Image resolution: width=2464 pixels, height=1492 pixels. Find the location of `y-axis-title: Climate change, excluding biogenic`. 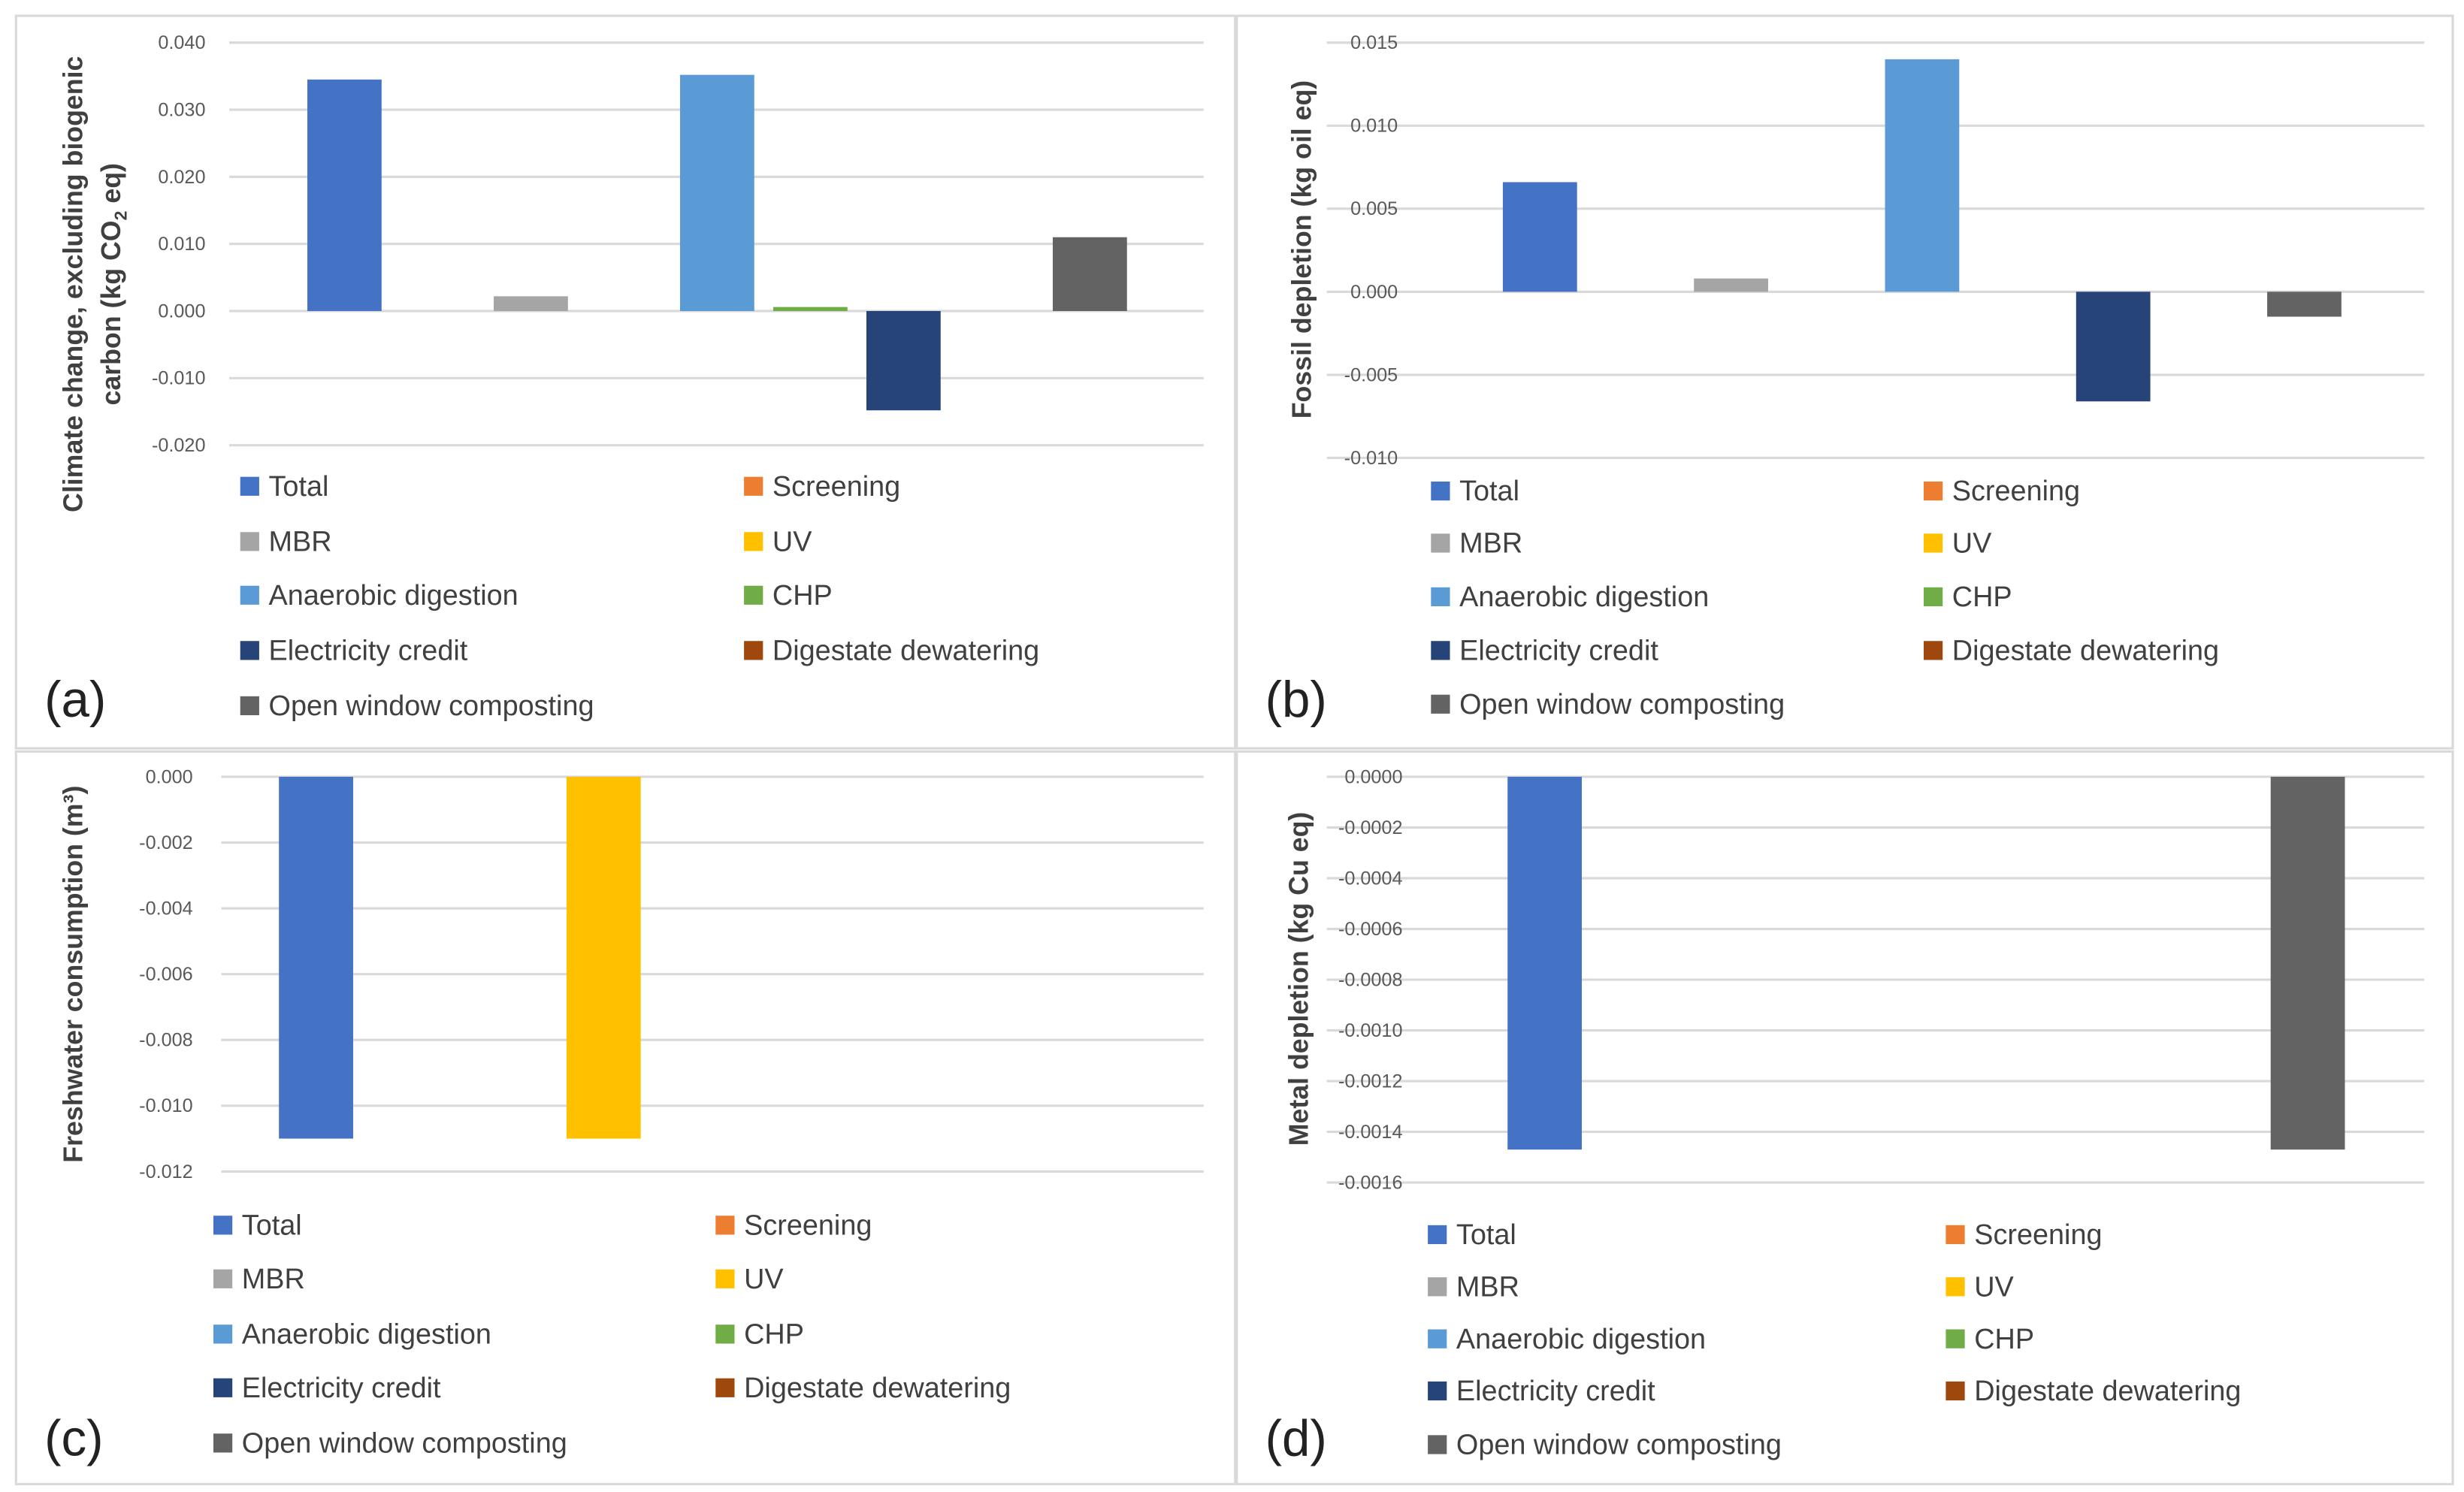

y-axis-title: Climate change, excluding biogenic is located at coordinates (74, 284).